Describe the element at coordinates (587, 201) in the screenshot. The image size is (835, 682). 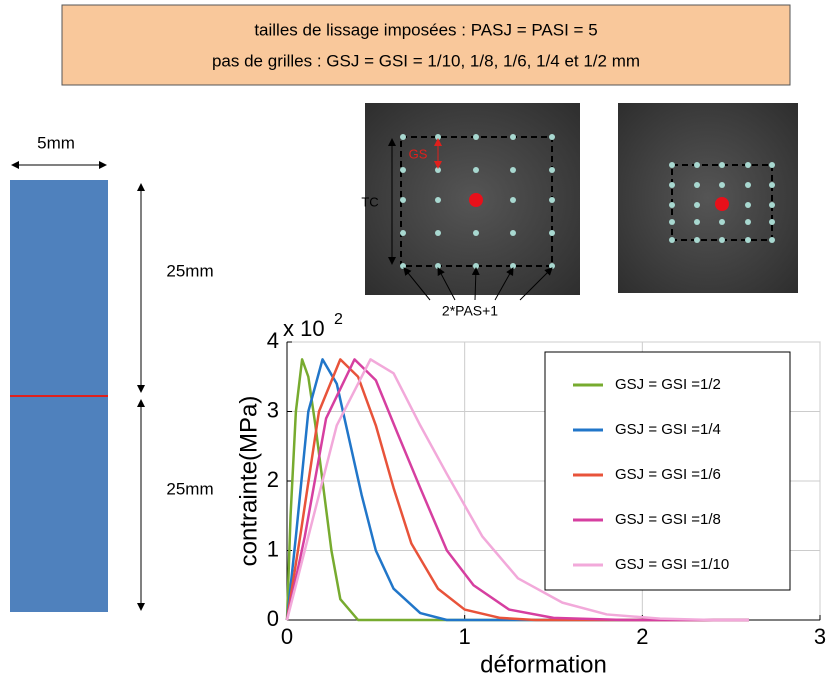
I see `grid-points` at that location.